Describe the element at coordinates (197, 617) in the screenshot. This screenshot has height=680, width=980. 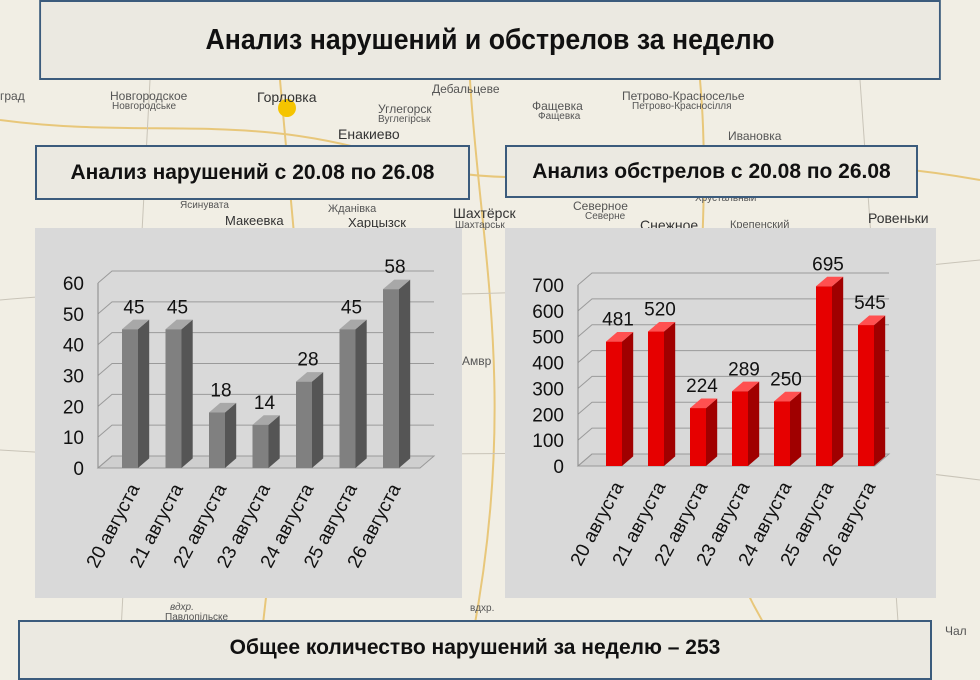
I see `map-label: Павлопільске` at that location.